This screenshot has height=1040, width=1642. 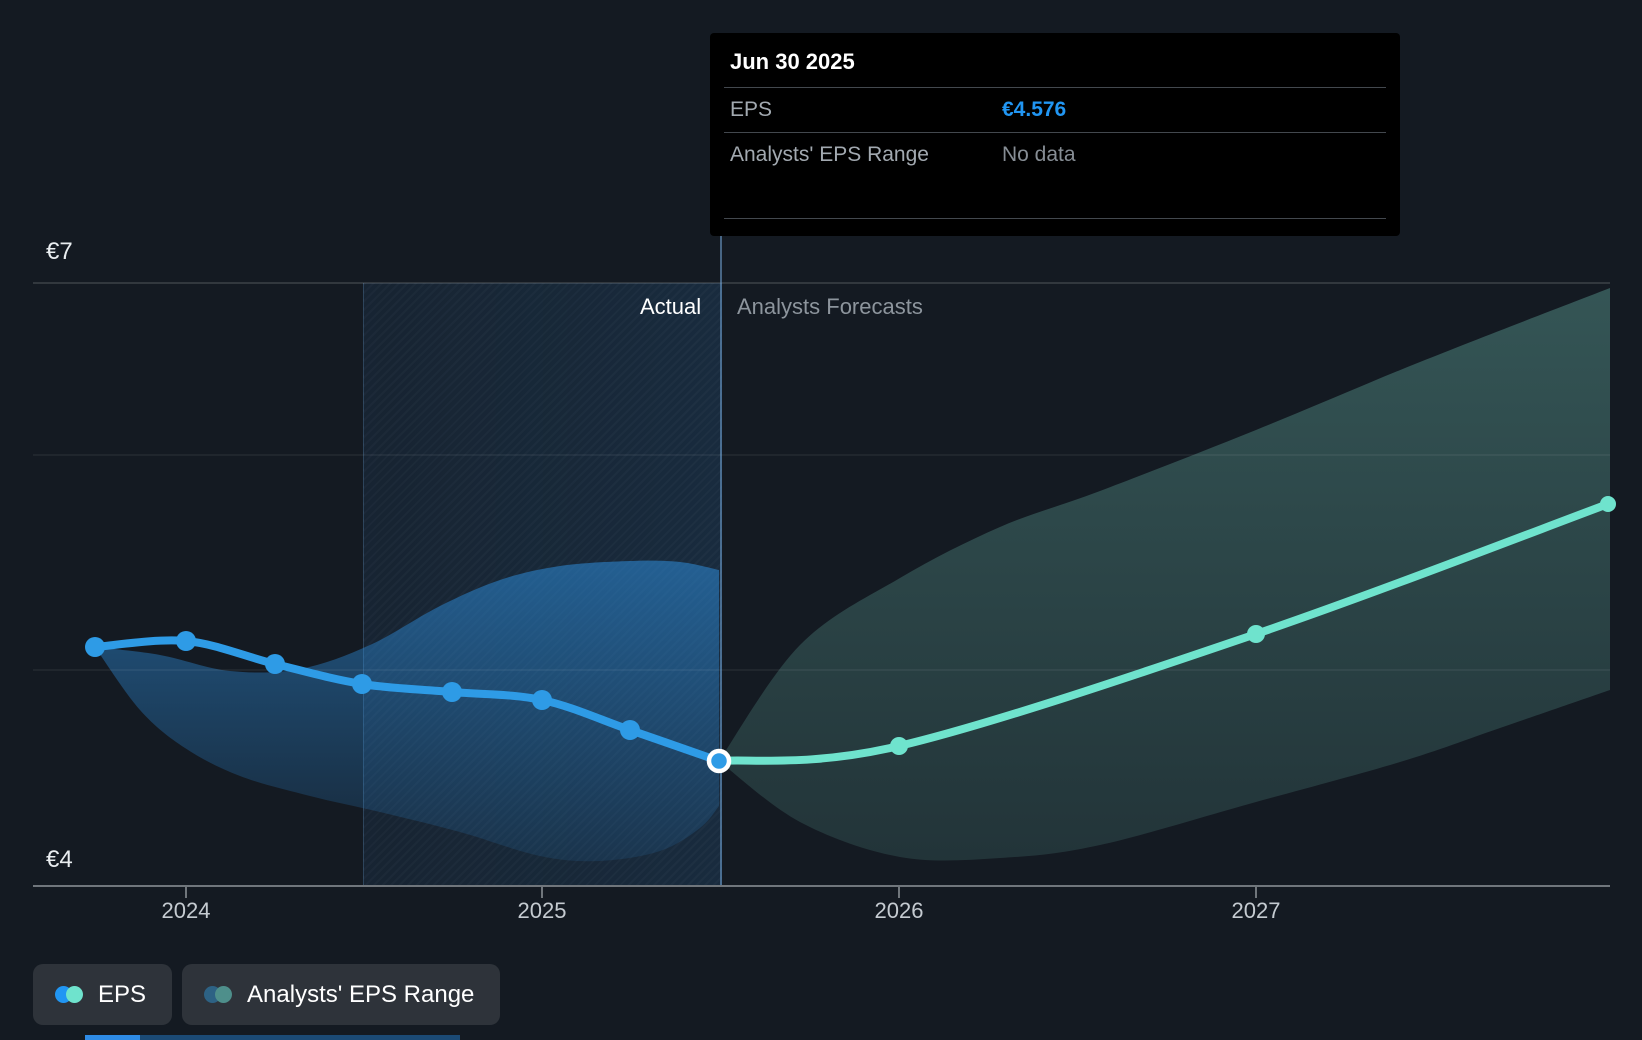 What do you see at coordinates (112, 1037) in the screenshot?
I see `bottom-scroll-indicator` at bounding box center [112, 1037].